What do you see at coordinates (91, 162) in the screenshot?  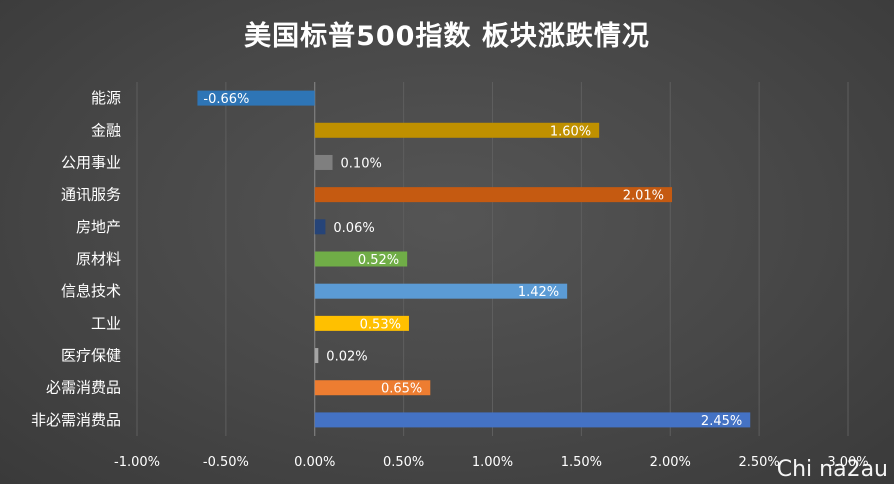 I see `category-label: 公用事业` at bounding box center [91, 162].